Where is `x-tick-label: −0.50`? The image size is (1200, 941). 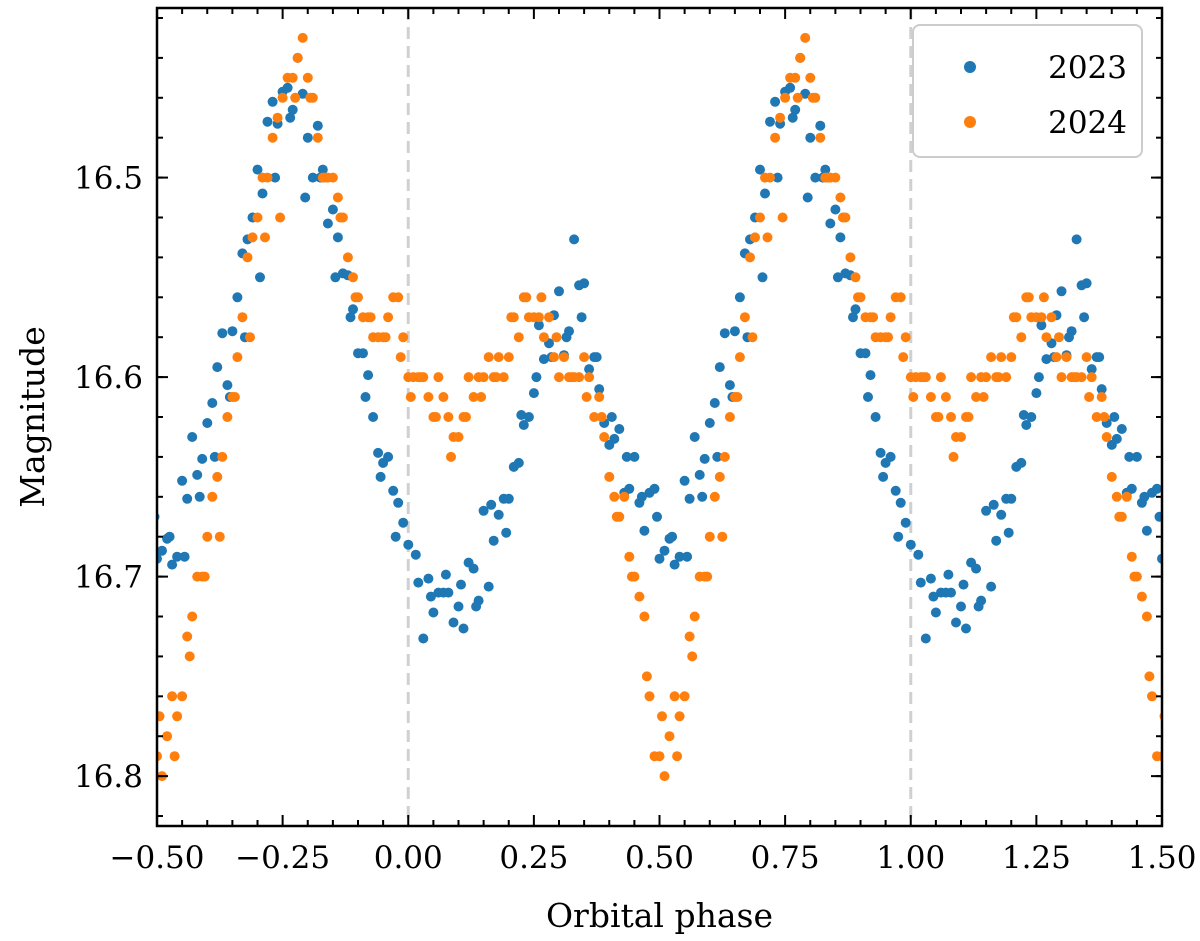 x-tick-label: −0.50 is located at coordinates (157, 858).